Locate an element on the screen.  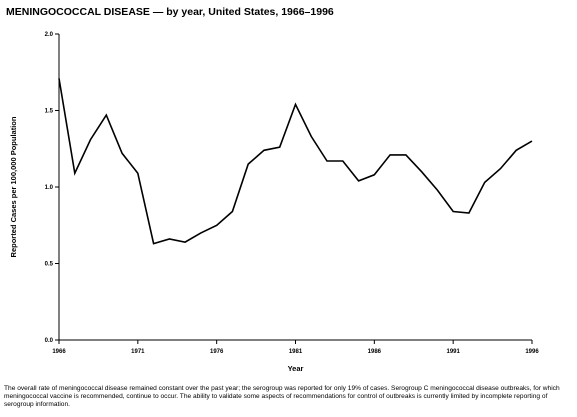
y-tick-label: 0.5 is located at coordinates (49, 265).